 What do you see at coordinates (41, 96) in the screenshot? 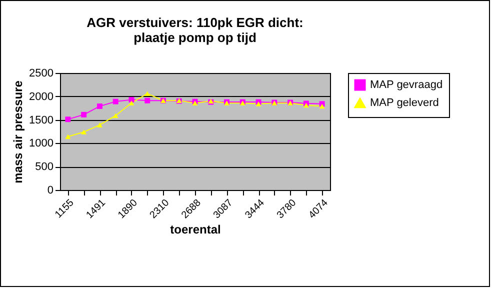
I see `y-tick-label: 2000` at bounding box center [41, 96].